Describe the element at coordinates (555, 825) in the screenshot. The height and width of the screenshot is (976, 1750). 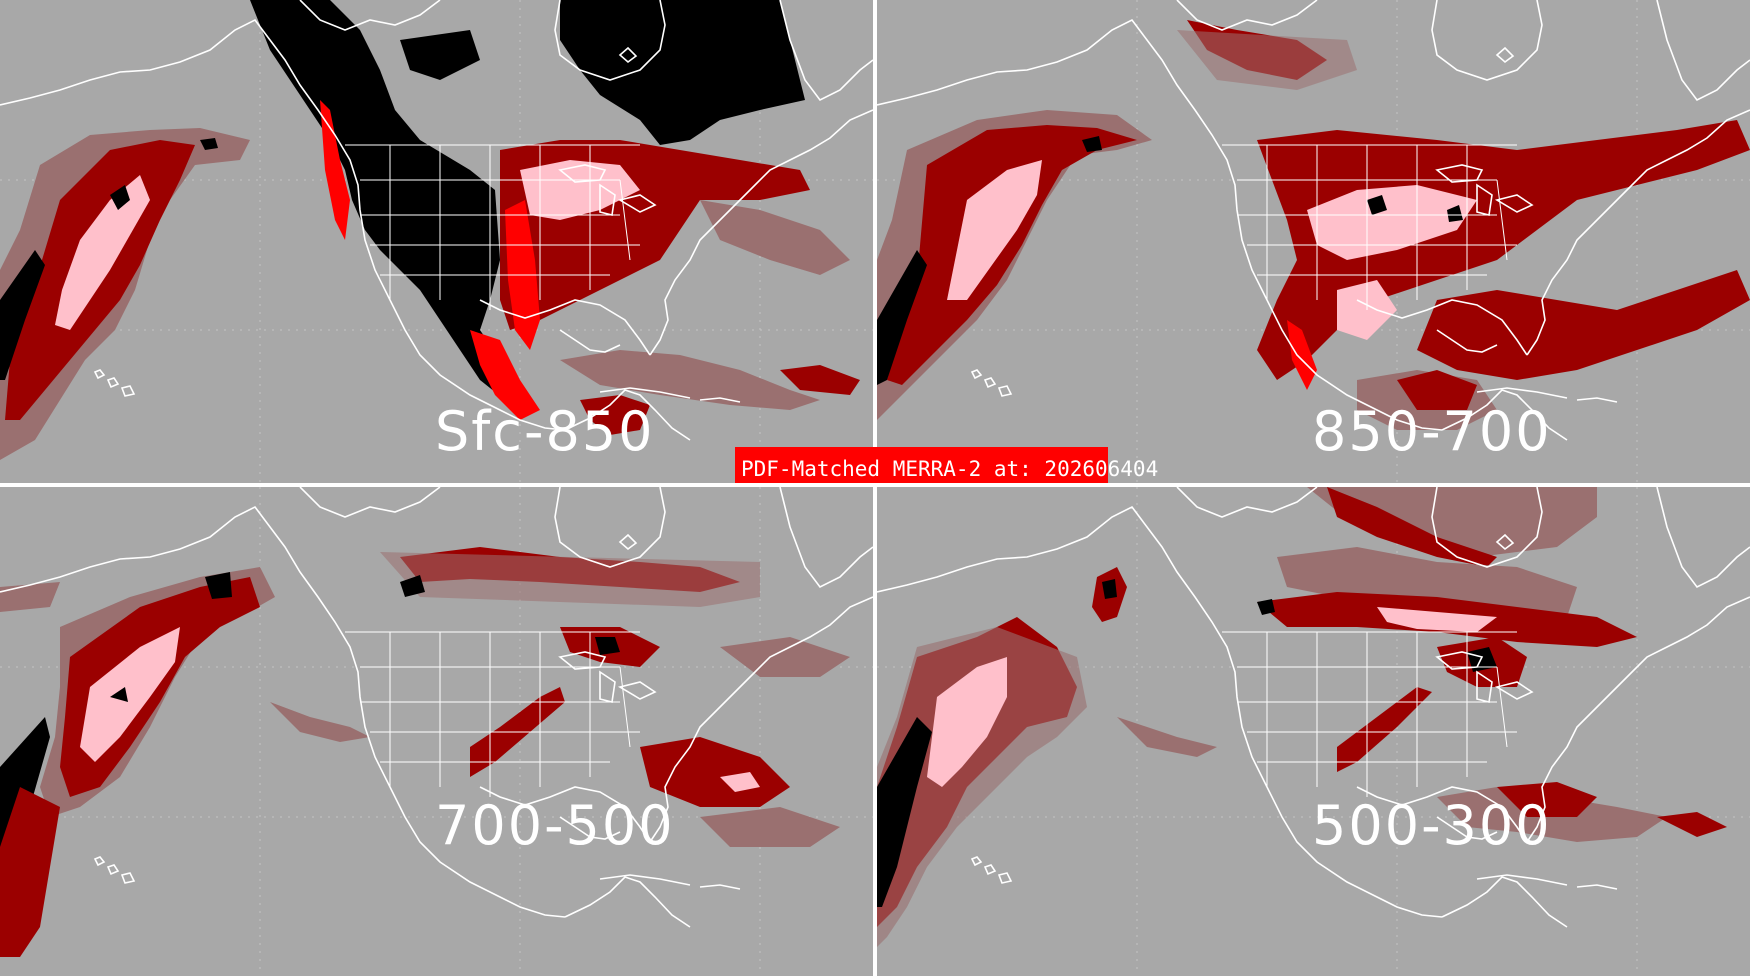
I see `panel-label: 700-500` at that location.